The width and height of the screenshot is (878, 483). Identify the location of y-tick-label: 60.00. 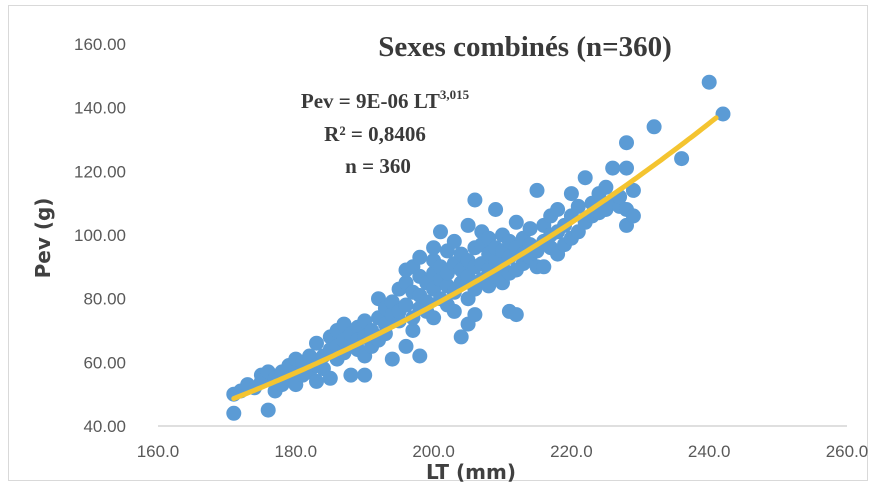
(104, 362).